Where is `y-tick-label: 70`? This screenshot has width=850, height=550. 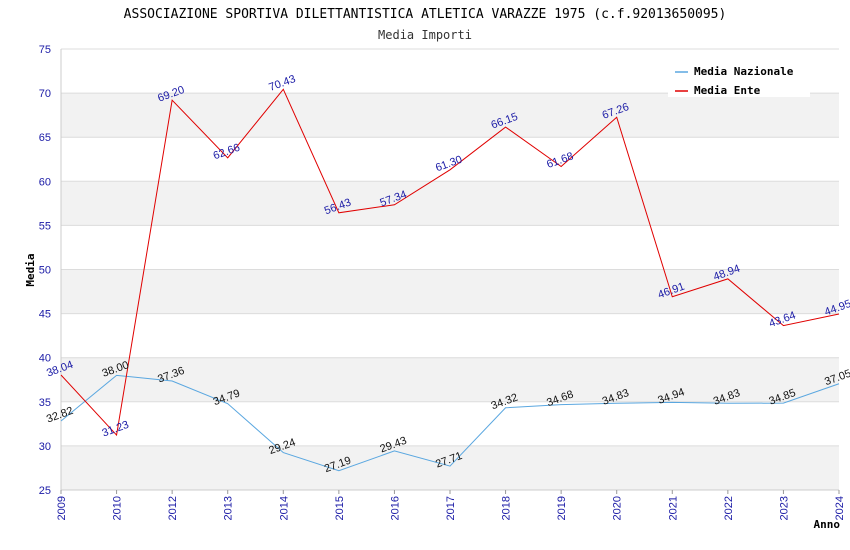 y-tick-label: 70 is located at coordinates (45, 94).